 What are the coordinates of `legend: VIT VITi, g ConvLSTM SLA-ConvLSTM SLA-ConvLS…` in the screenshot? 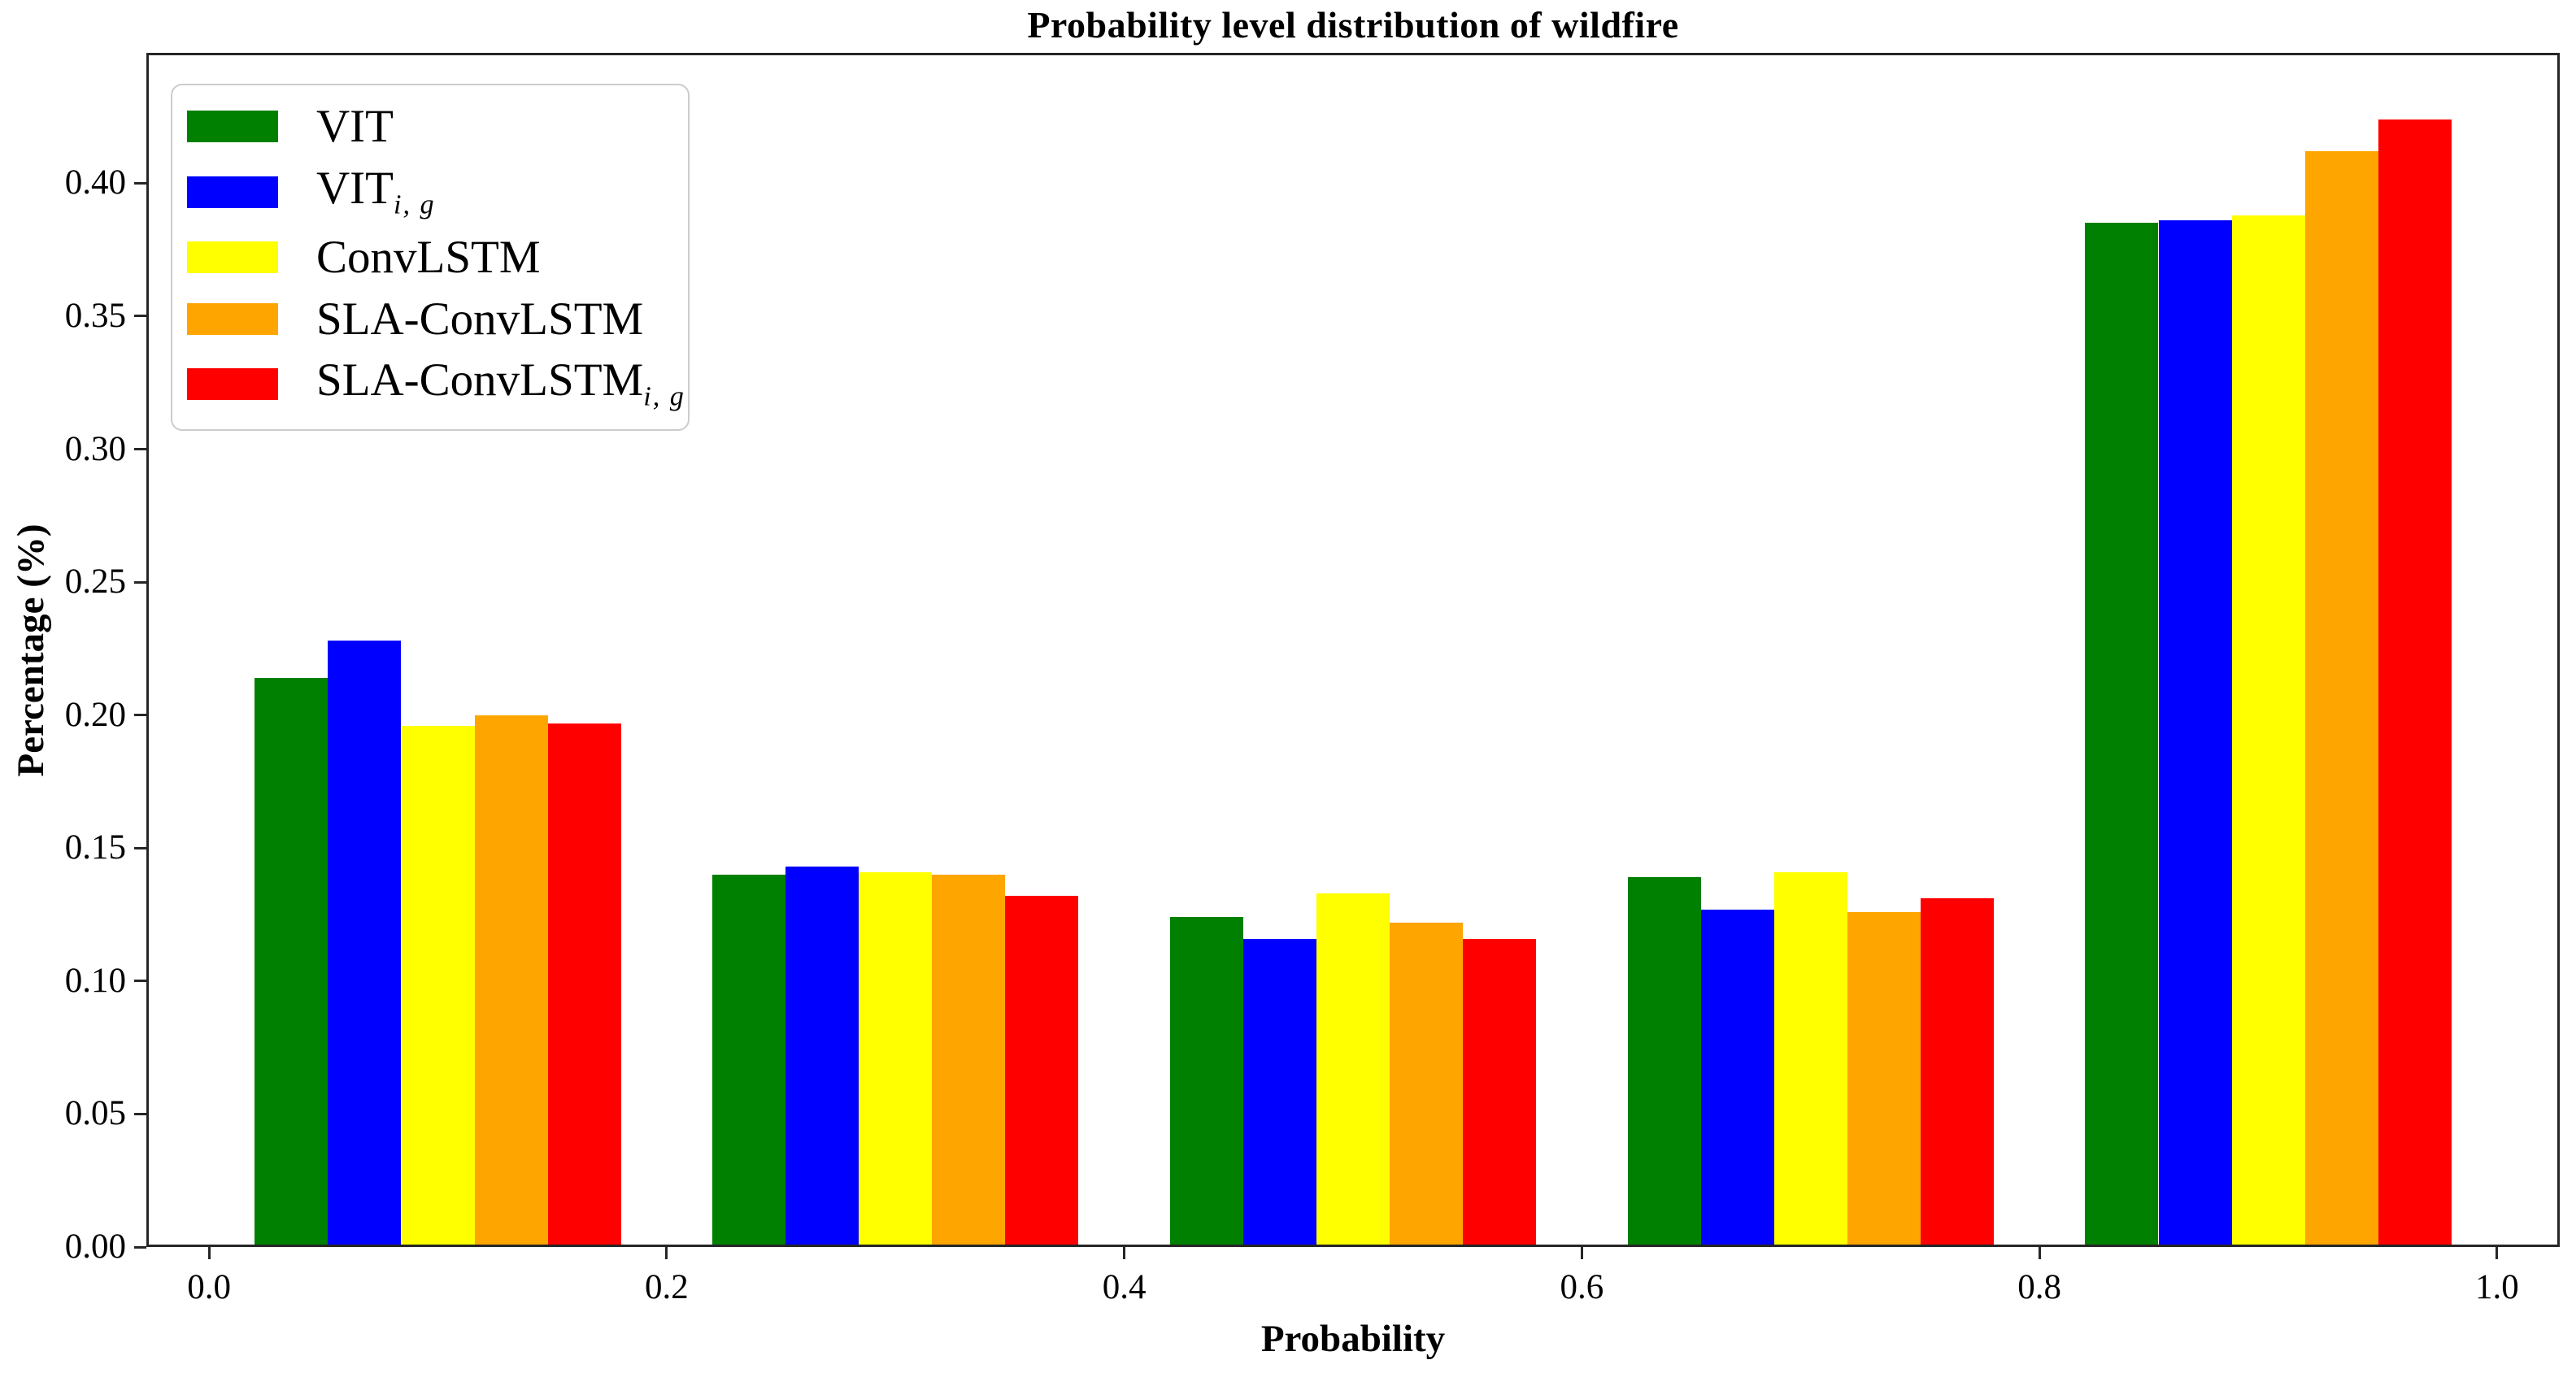 It's located at (431, 257).